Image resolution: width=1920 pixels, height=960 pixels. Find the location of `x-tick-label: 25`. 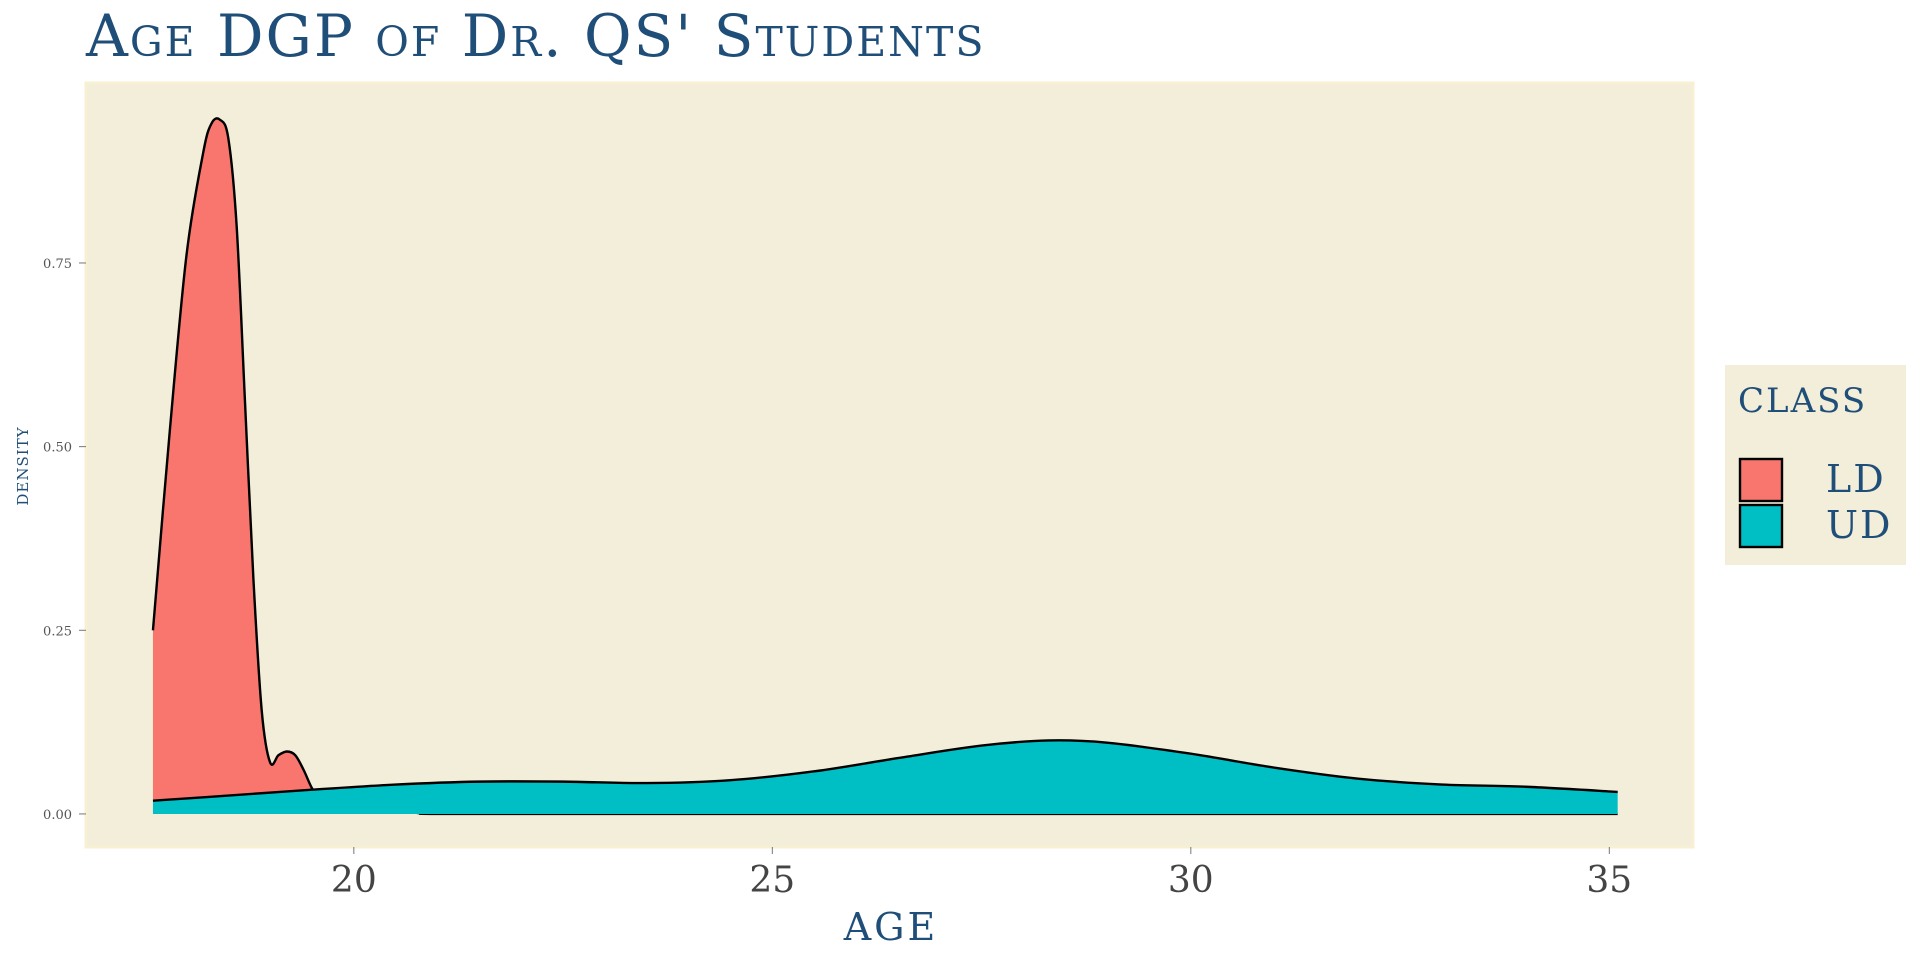

x-tick-label: 25 is located at coordinates (772, 880).